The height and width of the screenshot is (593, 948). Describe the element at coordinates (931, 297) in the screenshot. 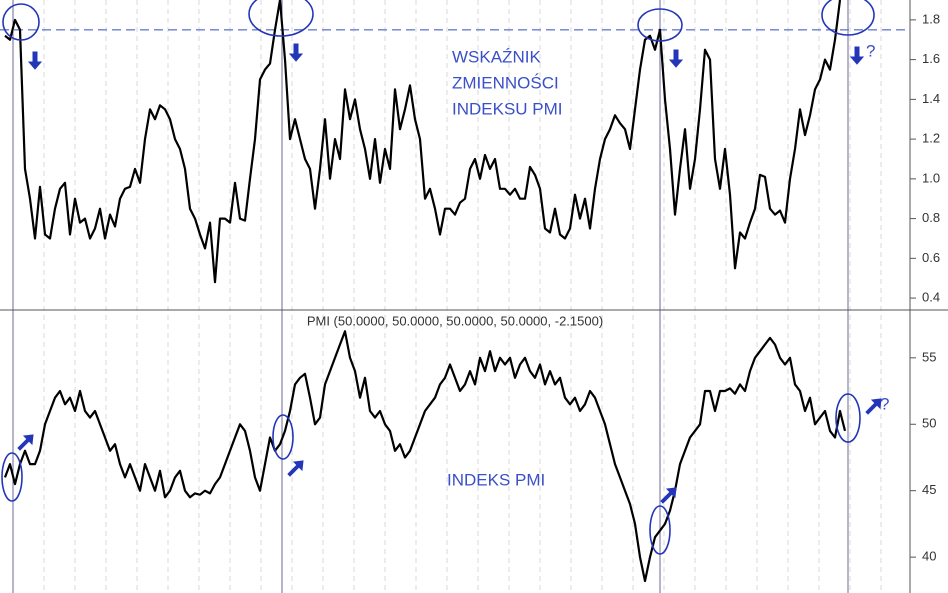

I see `y-tick-label: 0.4` at that location.